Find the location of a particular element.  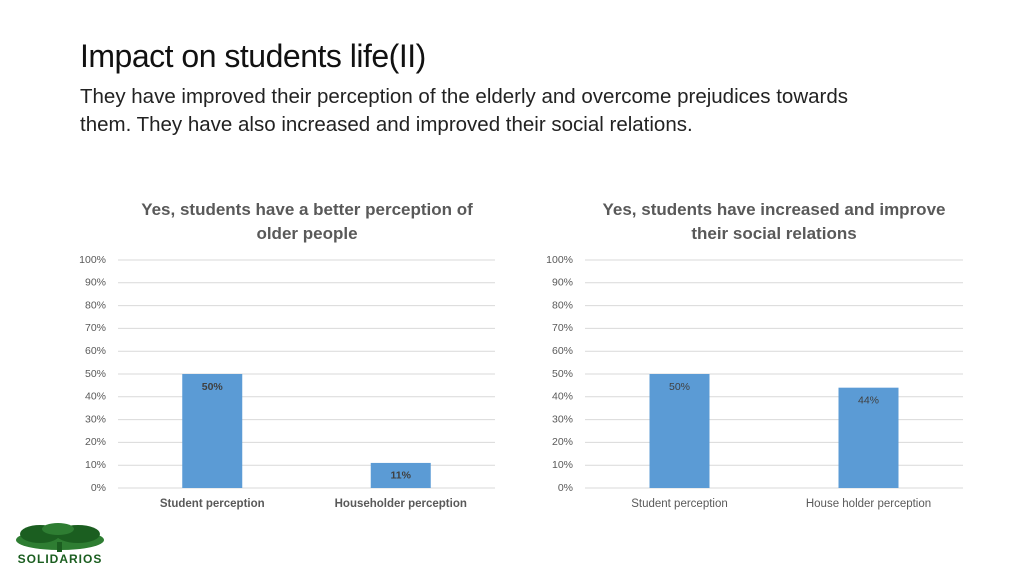

slide-title: Impact on students life(II) is located at coordinates (253, 56).